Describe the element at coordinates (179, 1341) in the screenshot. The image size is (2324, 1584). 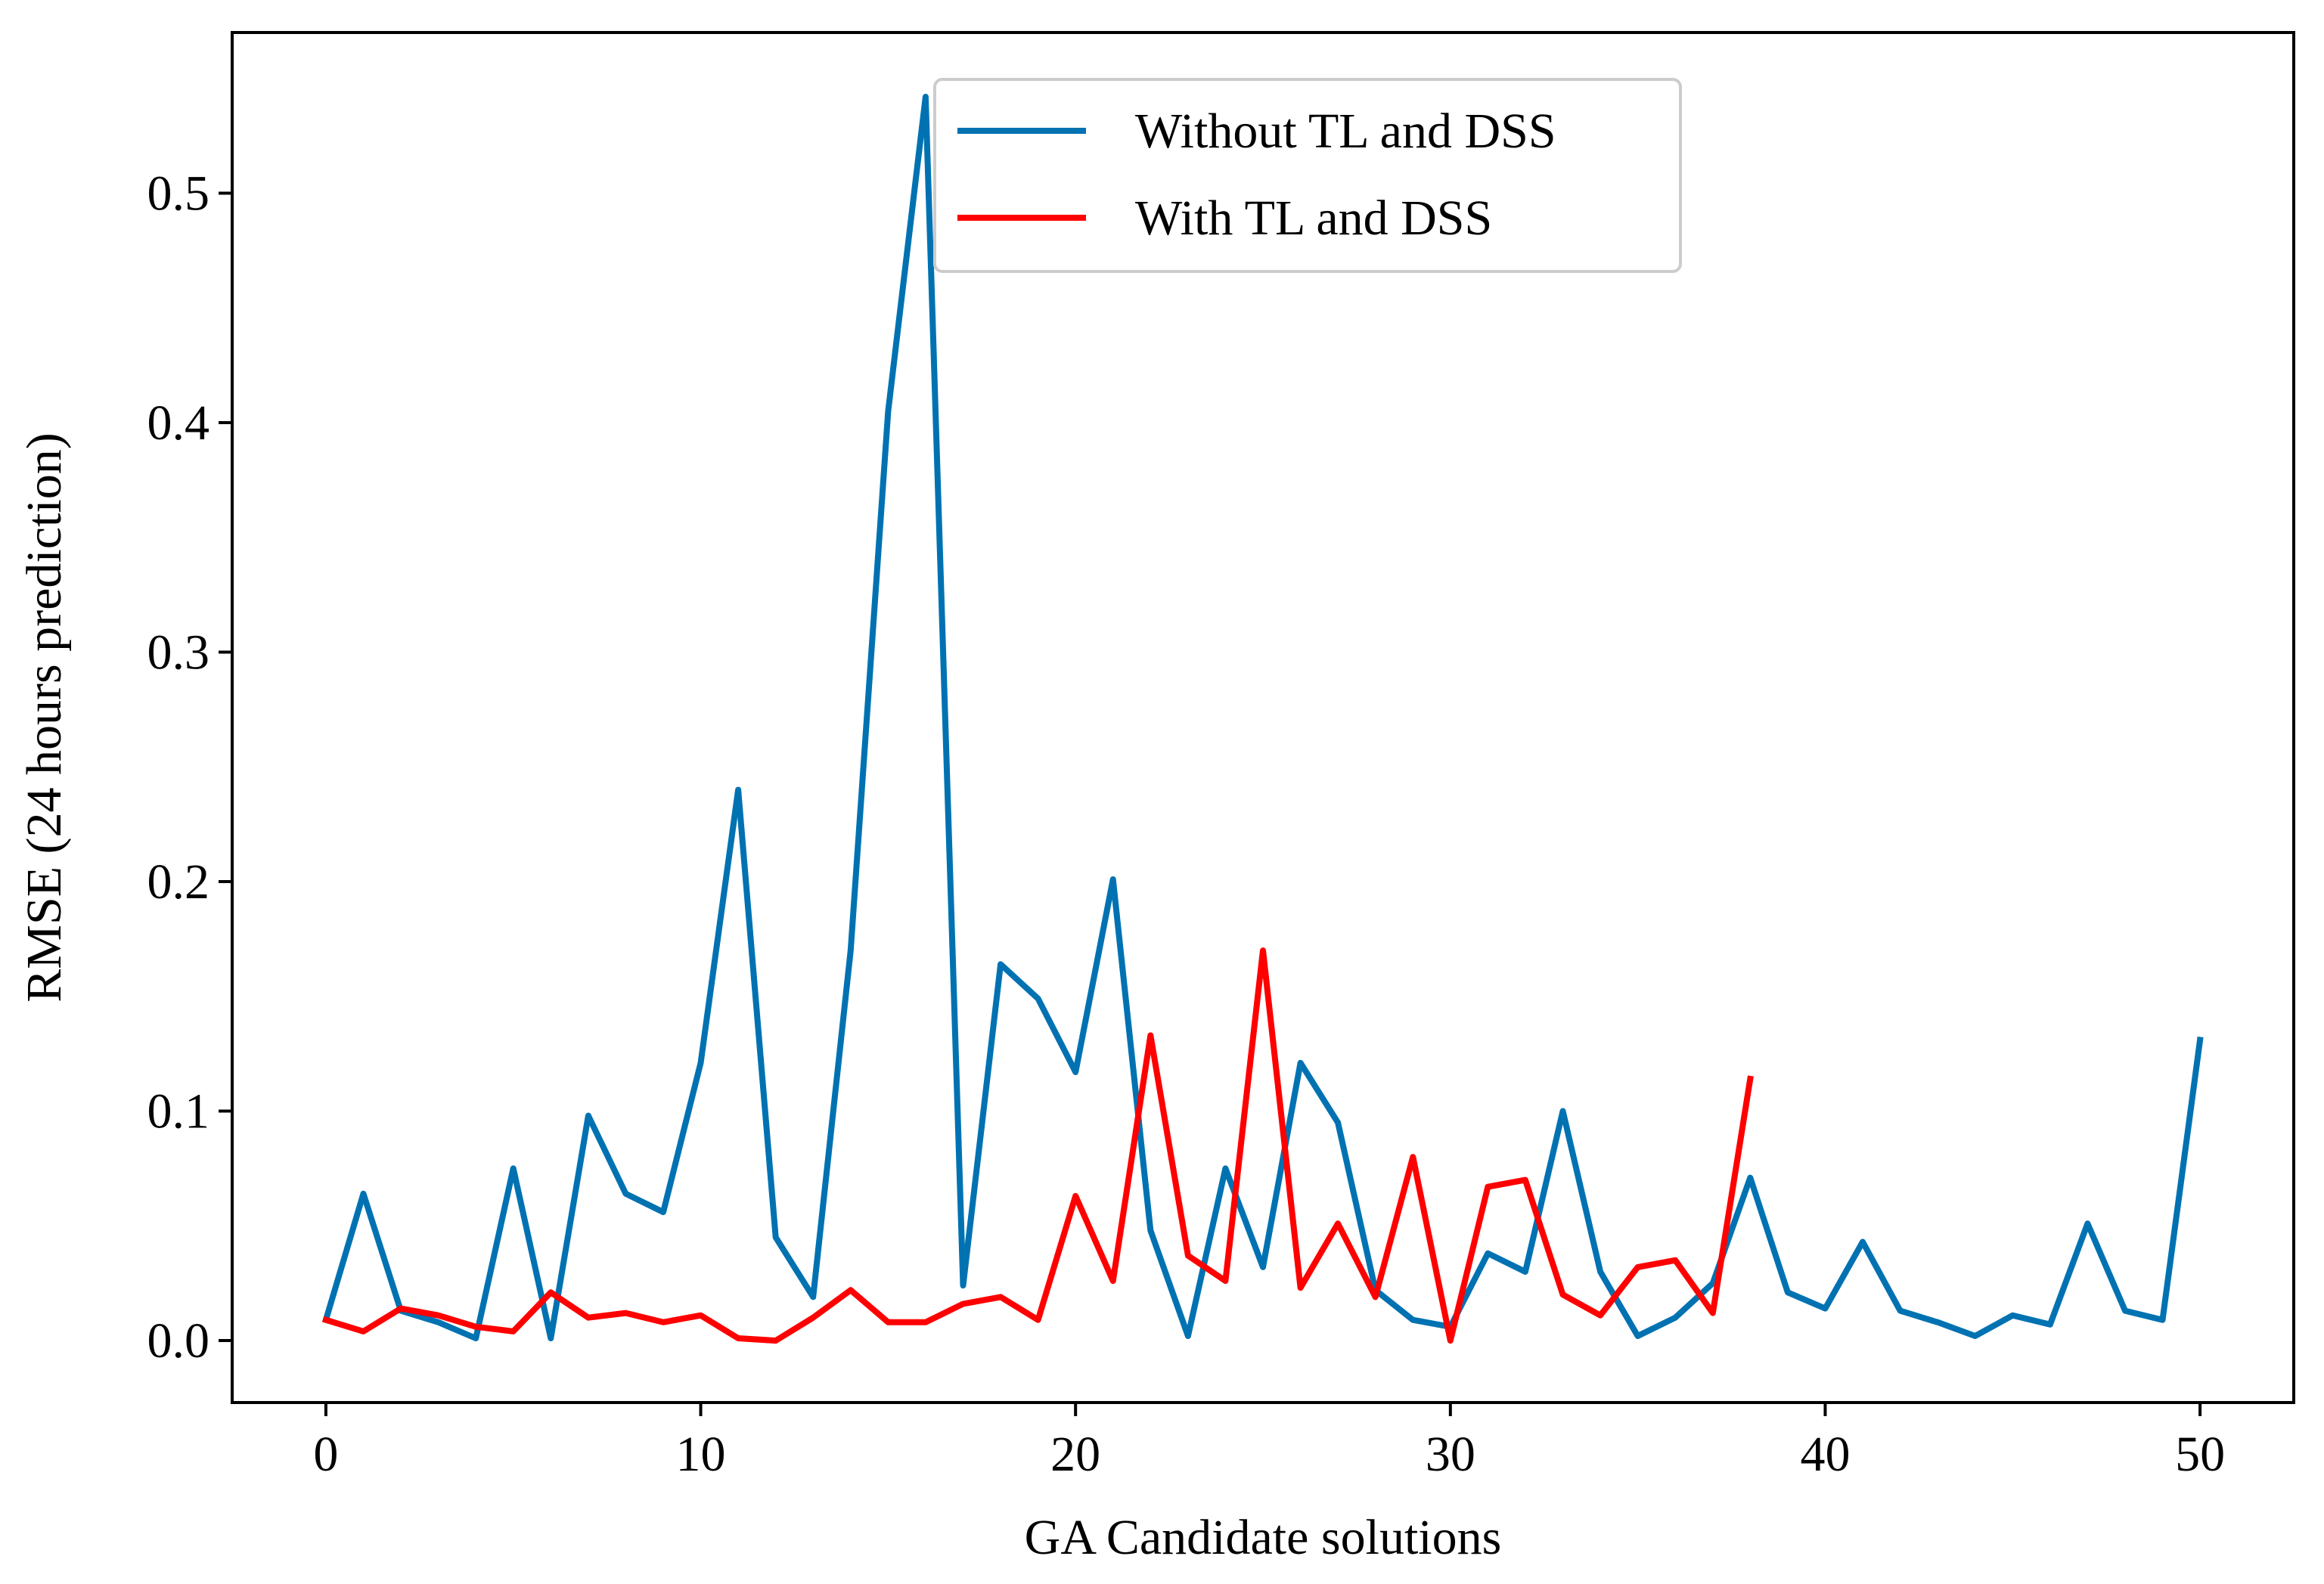
I see `y-tick-label: 0.0` at that location.